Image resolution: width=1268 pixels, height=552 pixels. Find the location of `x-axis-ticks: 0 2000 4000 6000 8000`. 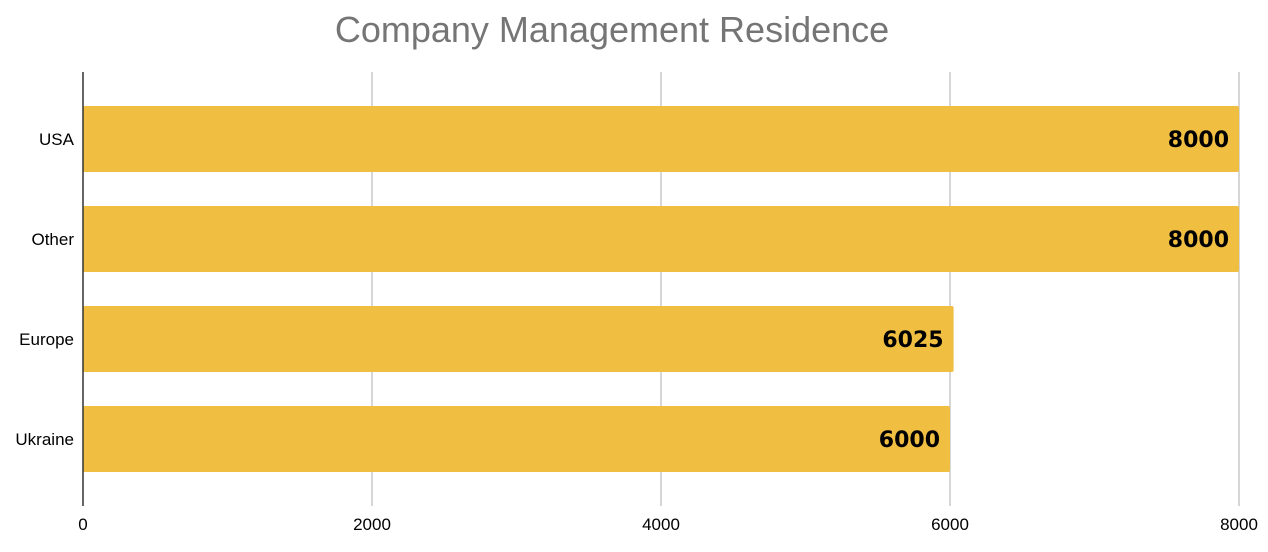

x-axis-ticks: 0 2000 4000 6000 8000 is located at coordinates (668, 524).